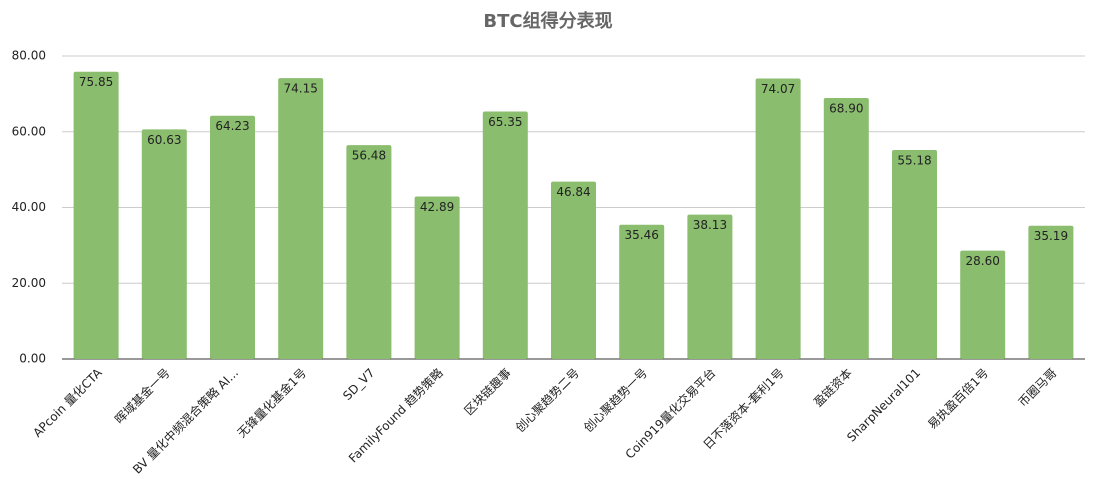  I want to click on value-label: 60.63, so click(164, 140).